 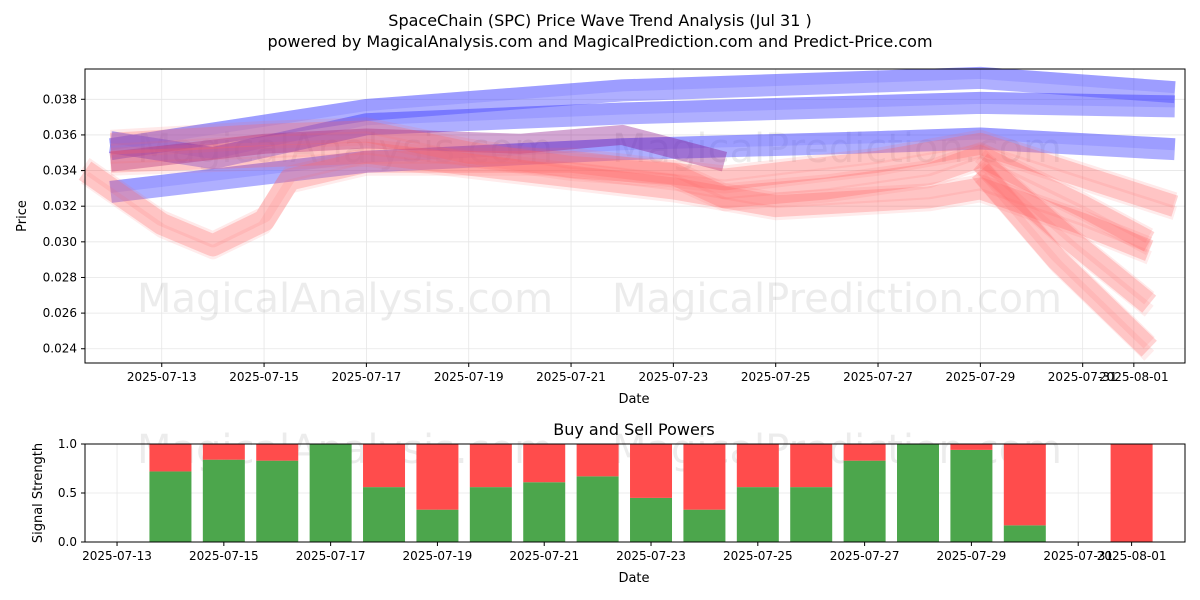 What do you see at coordinates (345, 299) in the screenshot?
I see `watermark-analysis-mid: MagicalAnalysis.com` at bounding box center [345, 299].